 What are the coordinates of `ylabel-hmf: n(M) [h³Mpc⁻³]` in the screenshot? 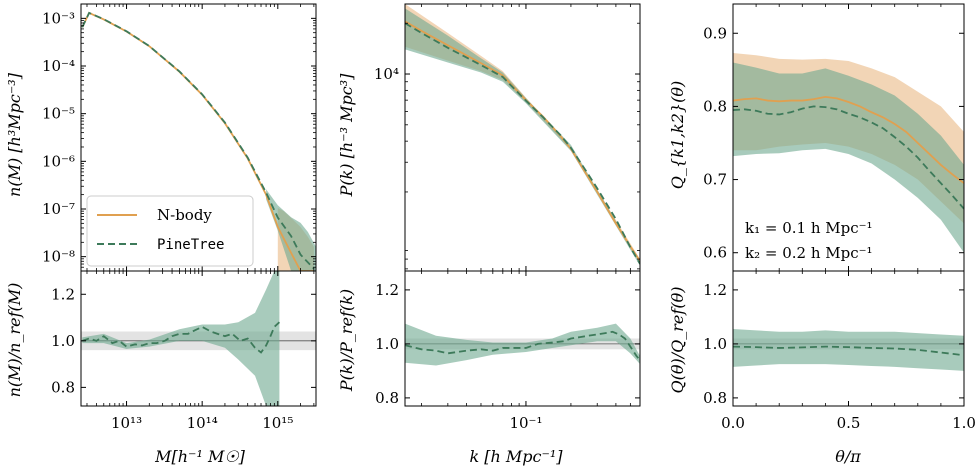 It's located at (14, 134).